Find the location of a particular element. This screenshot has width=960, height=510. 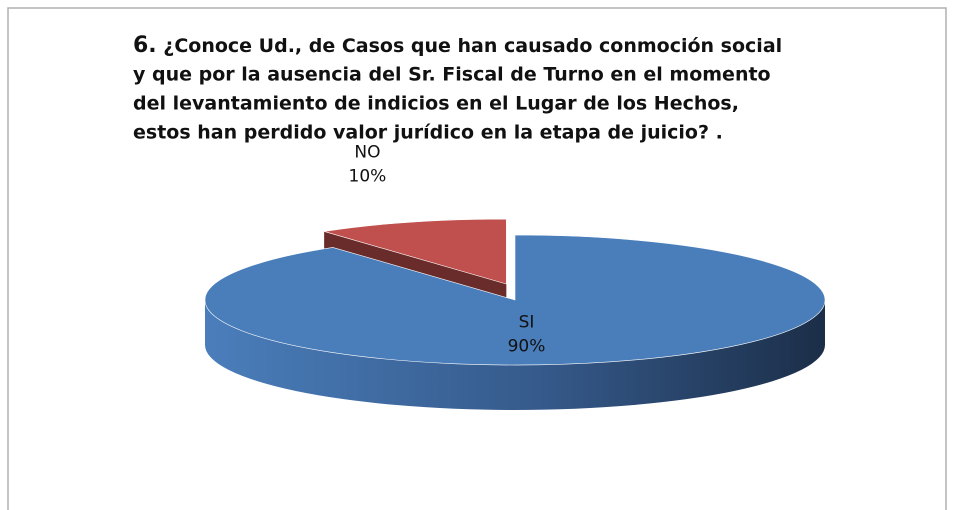

data-label-value: 90% is located at coordinates (527, 347).